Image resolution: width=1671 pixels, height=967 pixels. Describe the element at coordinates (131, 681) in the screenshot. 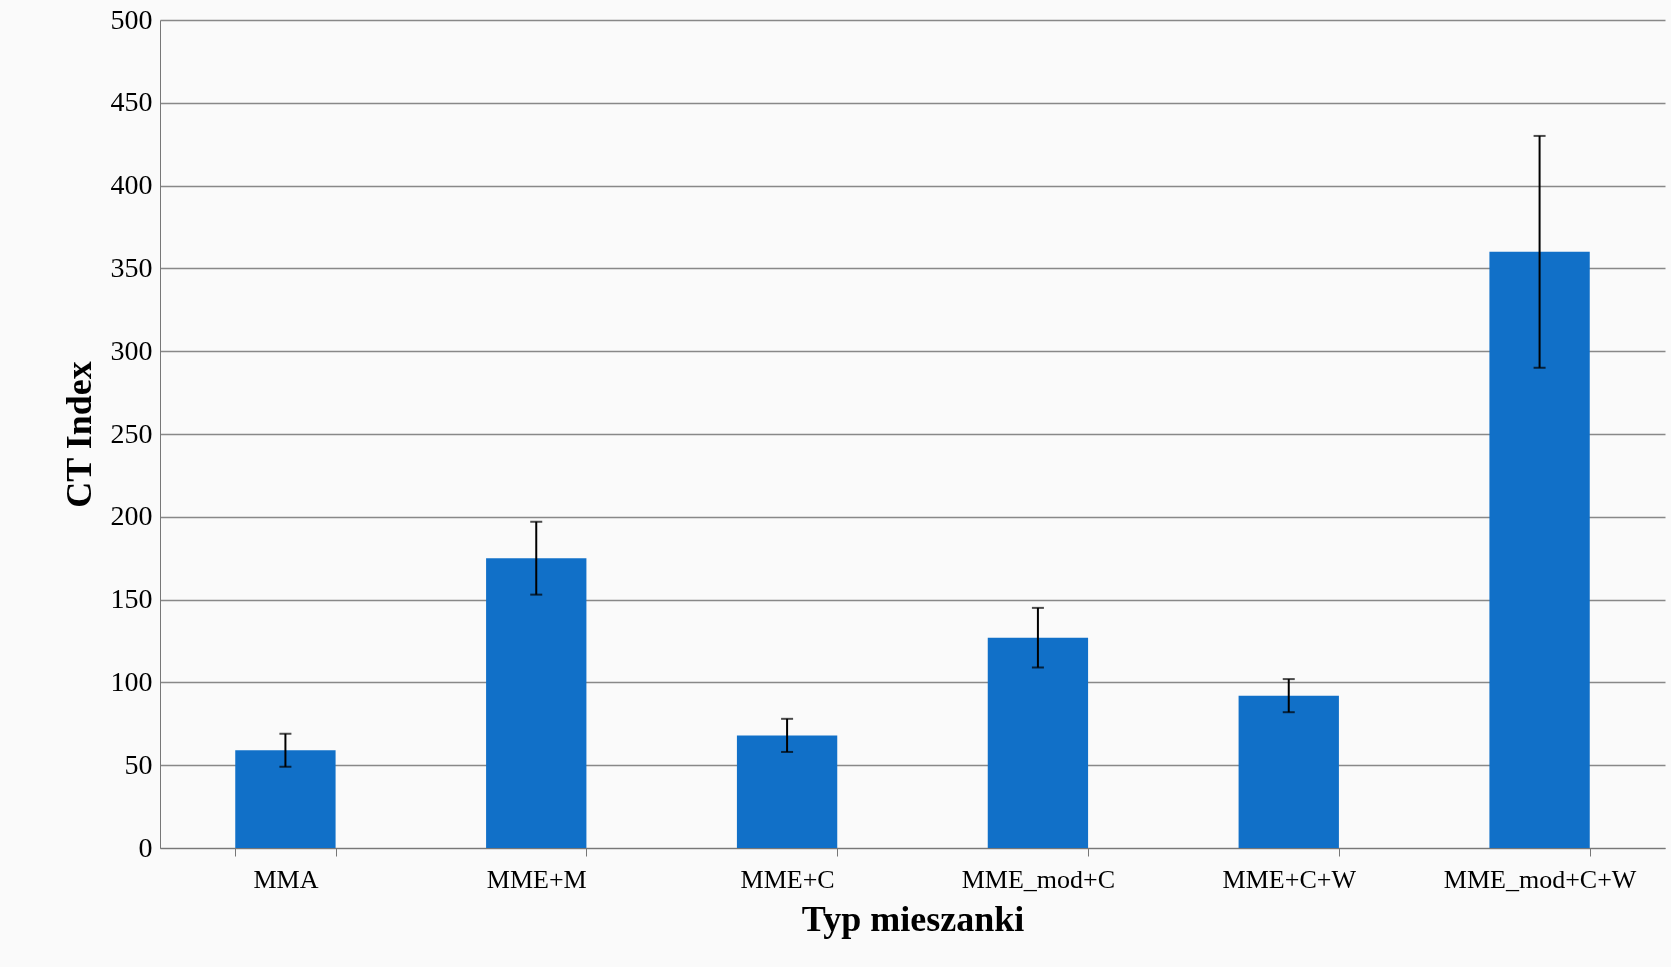

I see `y-tick-label: 100` at that location.